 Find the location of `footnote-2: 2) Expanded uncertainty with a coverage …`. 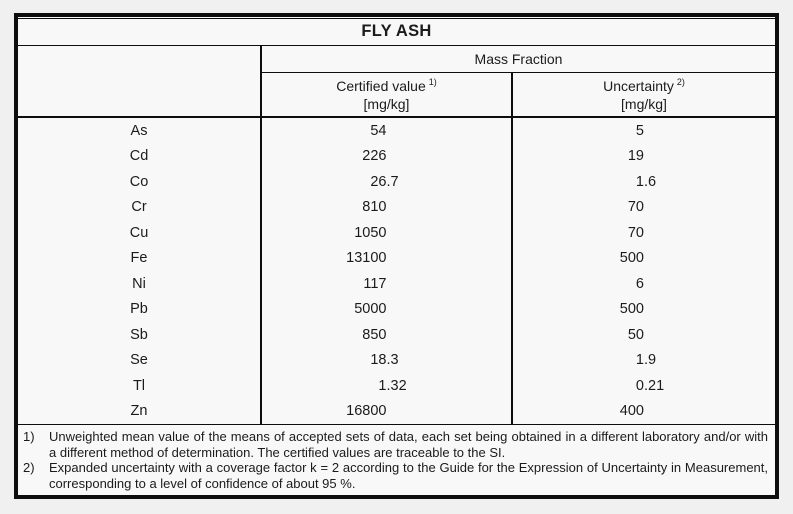

footnote-2: 2) Expanded uncertainty with a coverage … is located at coordinates (395, 475).